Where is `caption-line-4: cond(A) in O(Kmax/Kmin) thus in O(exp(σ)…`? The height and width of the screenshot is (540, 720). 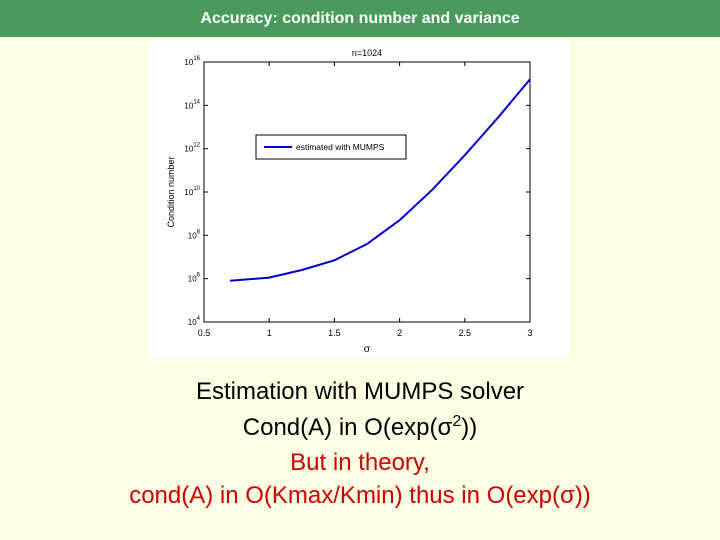 caption-line-4: cond(A) in O(Kmax/Kmin) thus in O(exp(σ)… is located at coordinates (360, 496).